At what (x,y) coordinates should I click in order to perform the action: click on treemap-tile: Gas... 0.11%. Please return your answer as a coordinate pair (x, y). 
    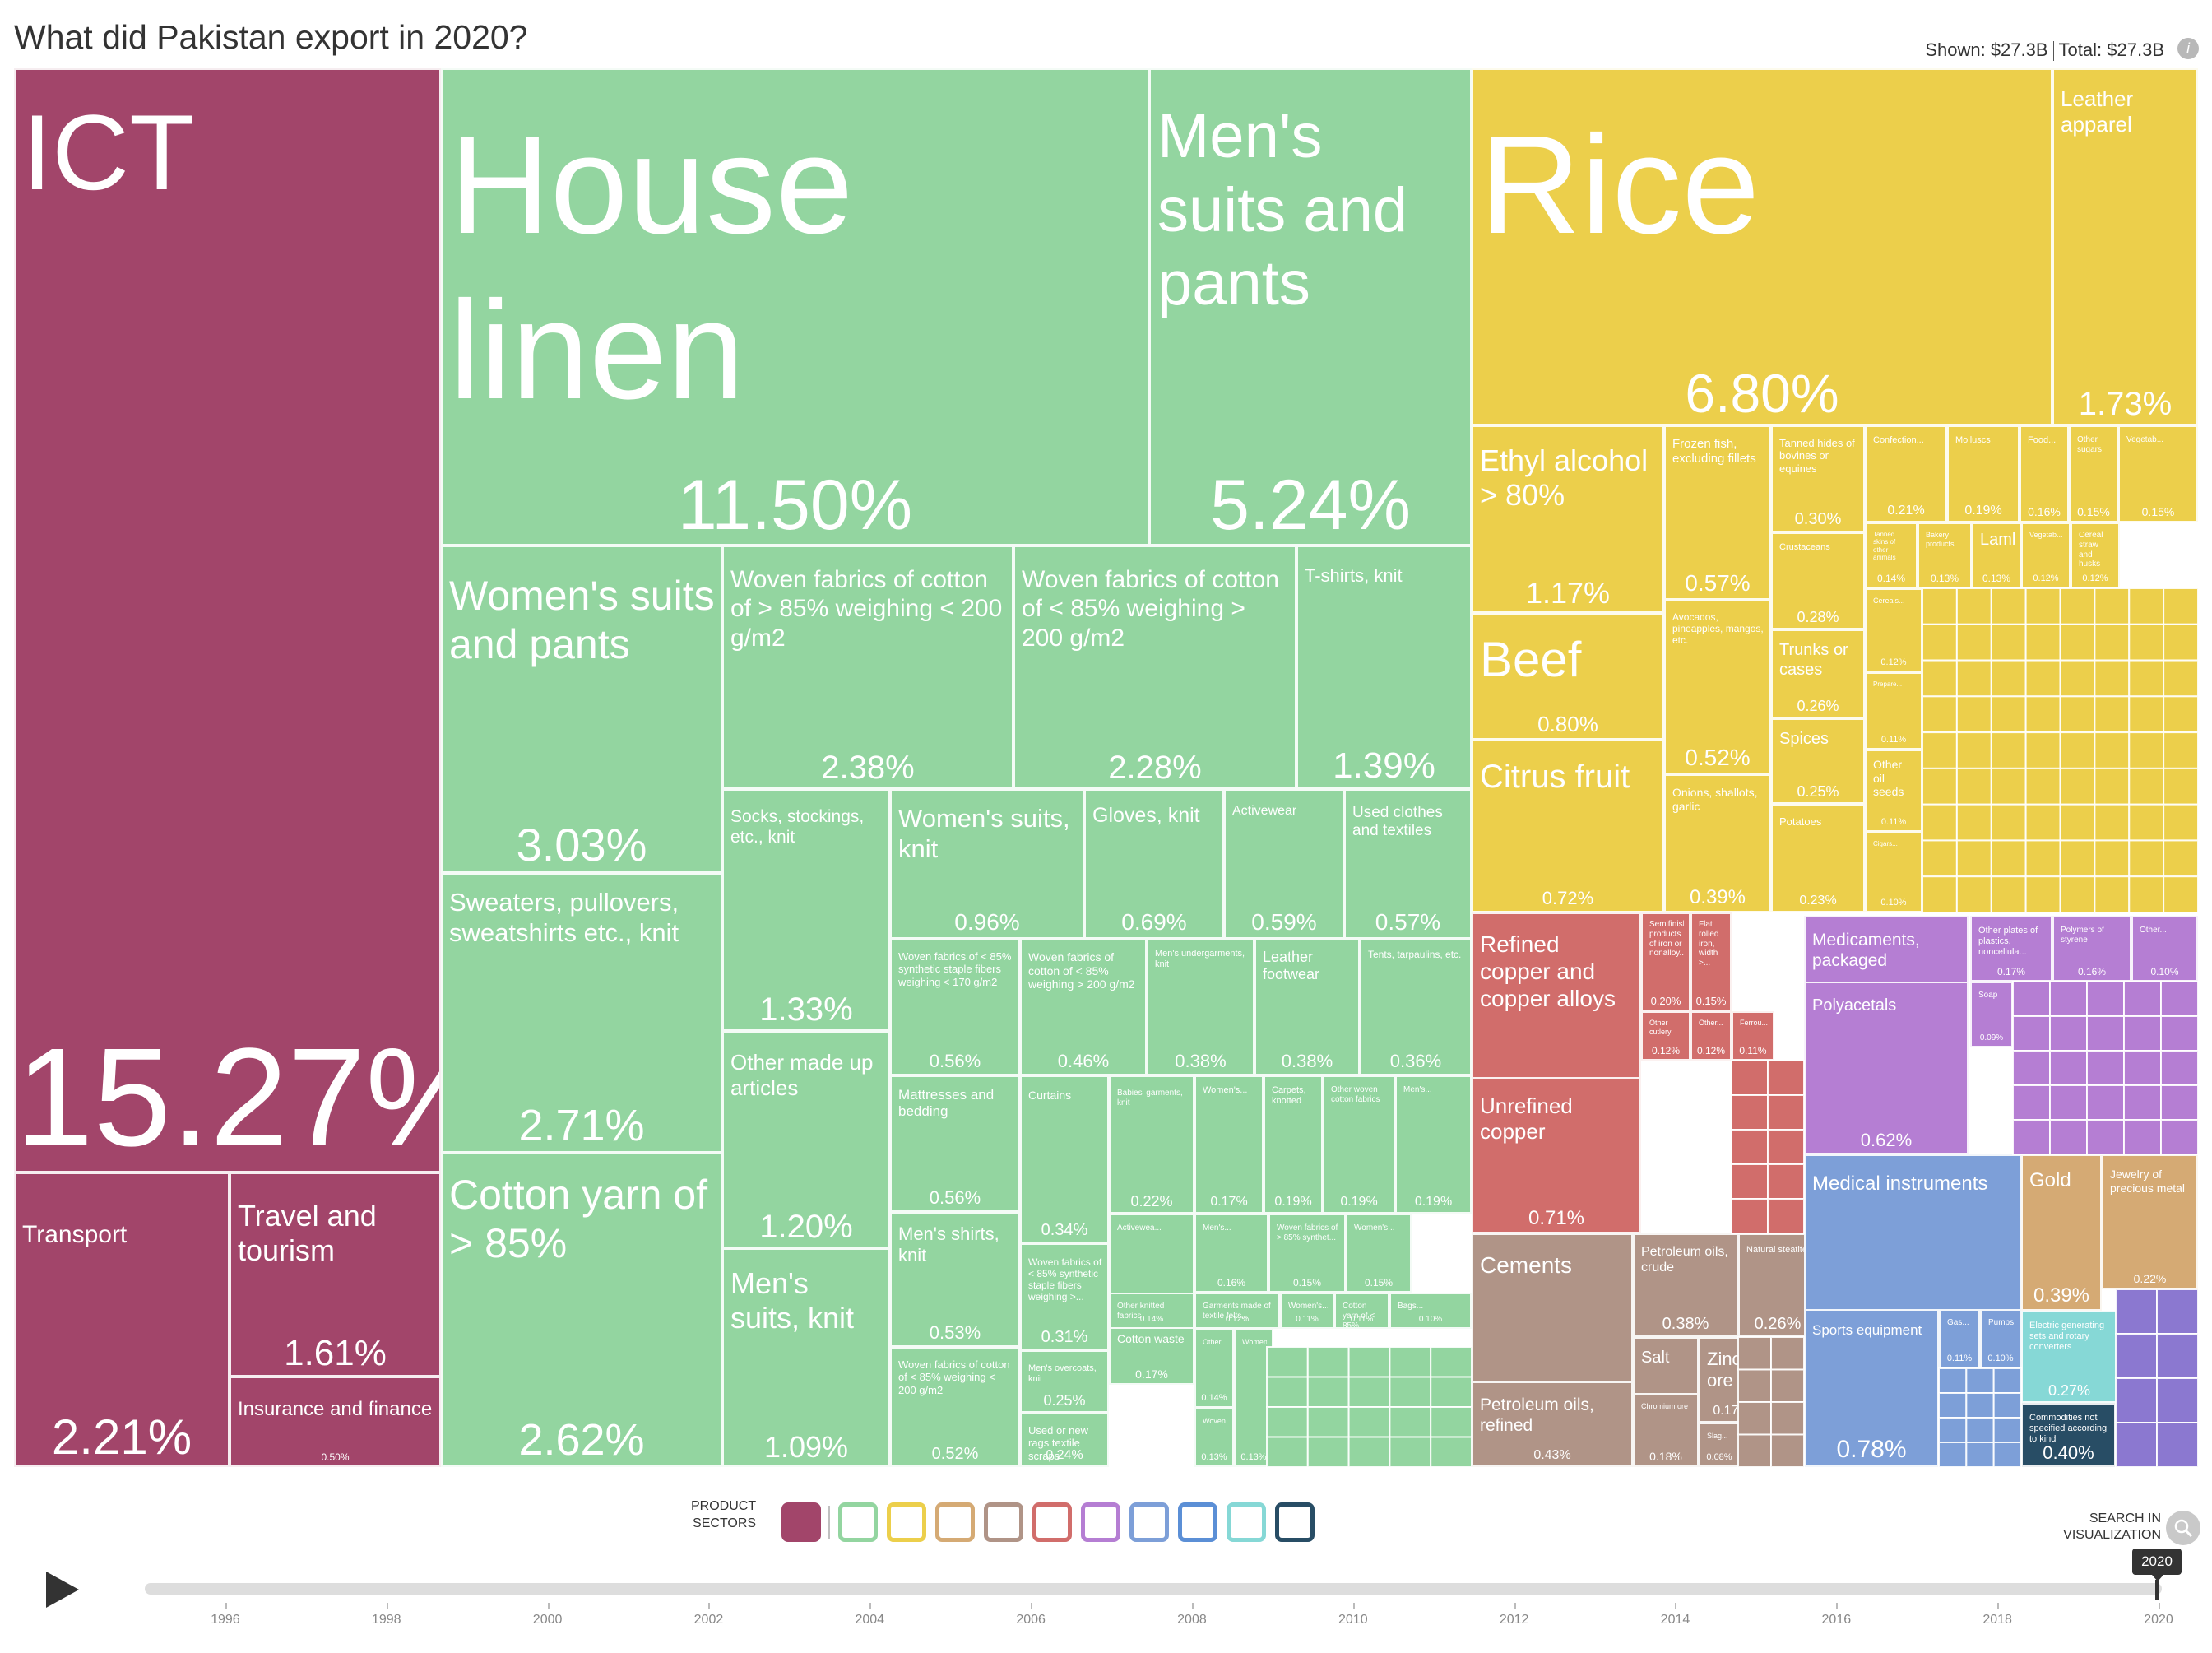
    Looking at the image, I should click on (1960, 1338).